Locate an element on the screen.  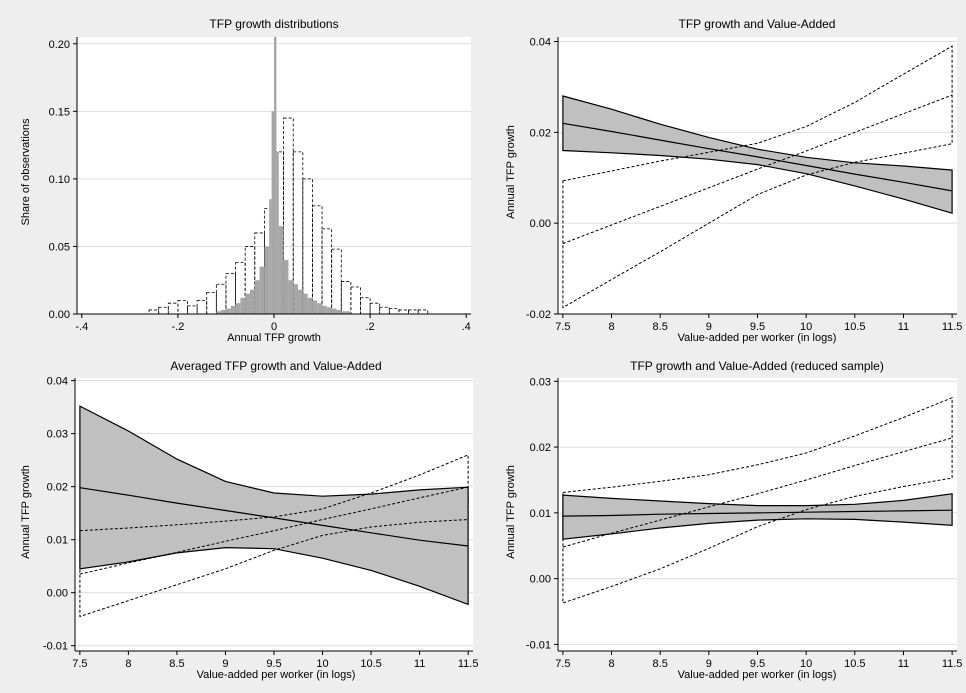
x-tick-label: 11 is located at coordinates (419, 664).